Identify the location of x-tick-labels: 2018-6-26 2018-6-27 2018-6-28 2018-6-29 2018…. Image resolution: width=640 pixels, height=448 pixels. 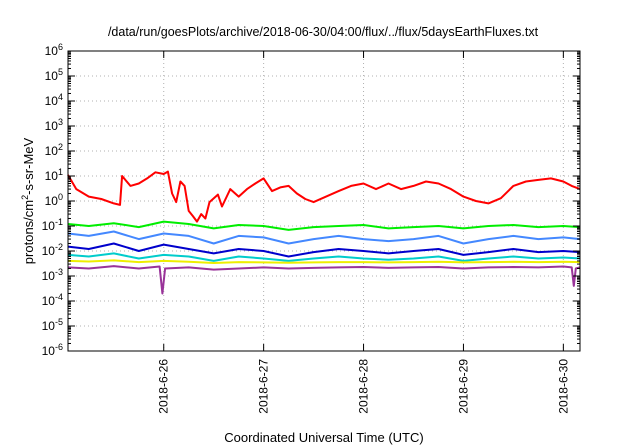
(364, 386).